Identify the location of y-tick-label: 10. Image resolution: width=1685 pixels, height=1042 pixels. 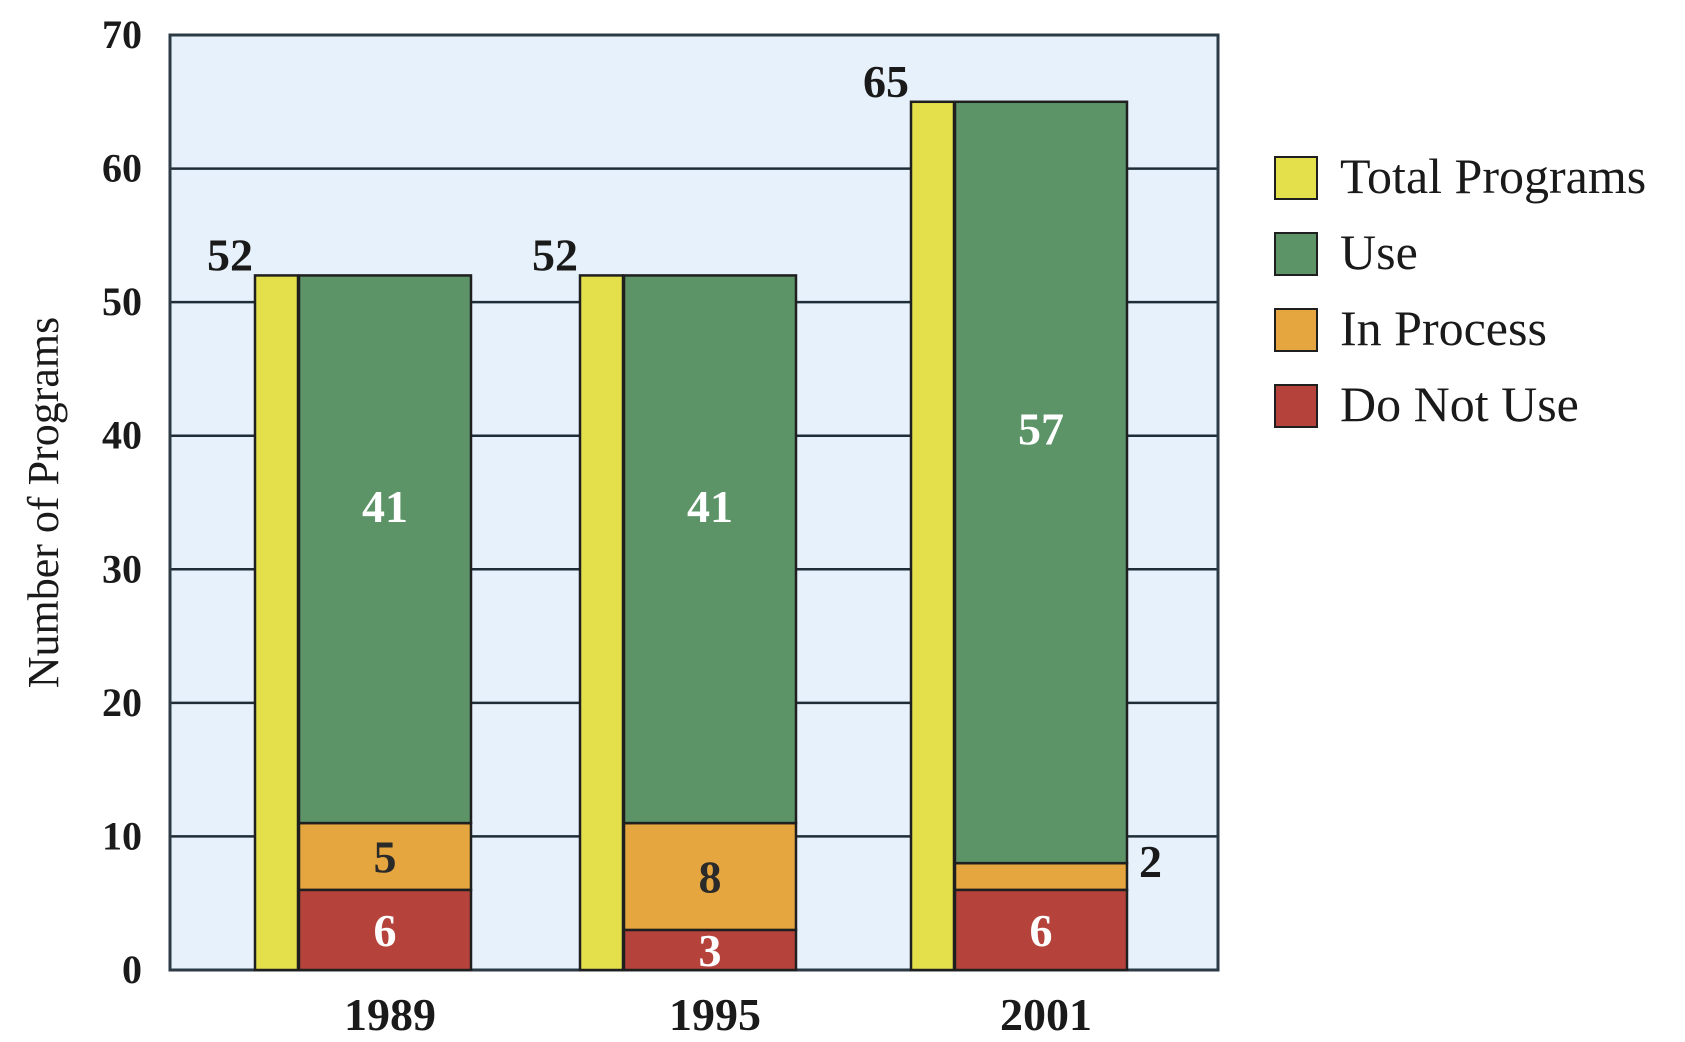
(122, 835).